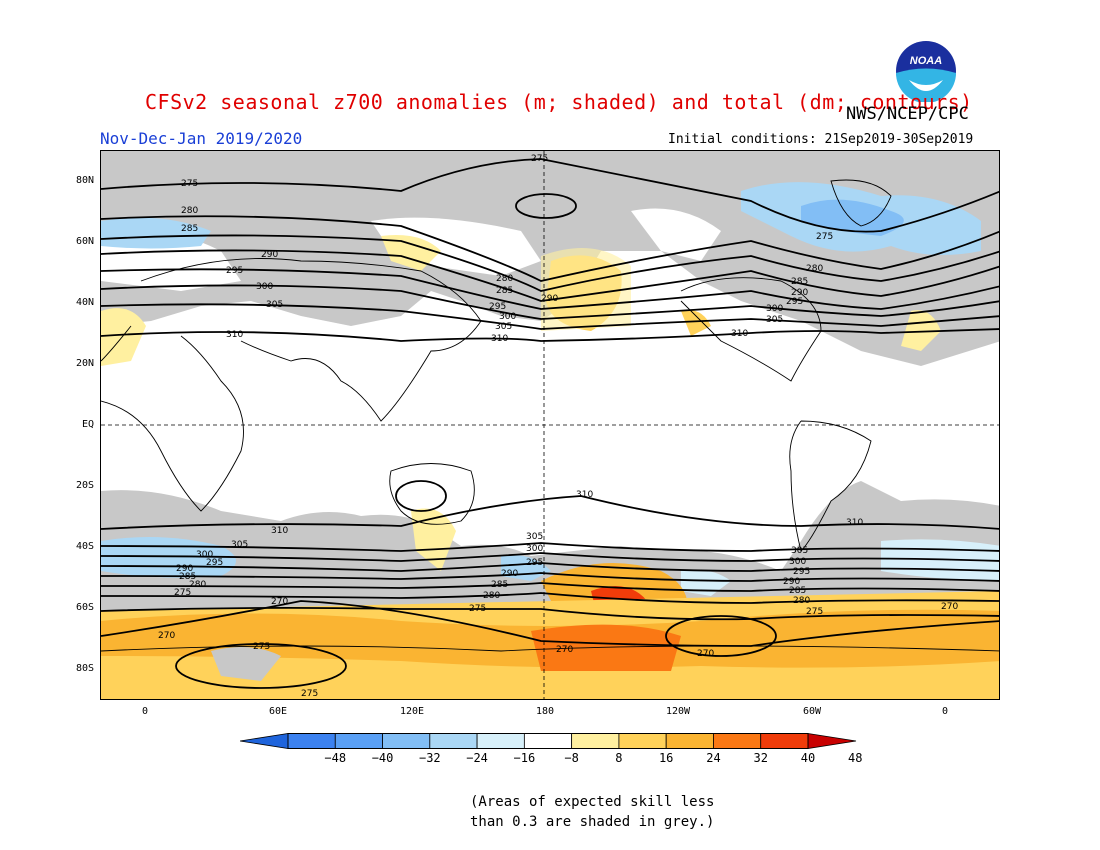  What do you see at coordinates (550, 648) in the screenshot?
I see `coast-antarctica` at bounding box center [550, 648].